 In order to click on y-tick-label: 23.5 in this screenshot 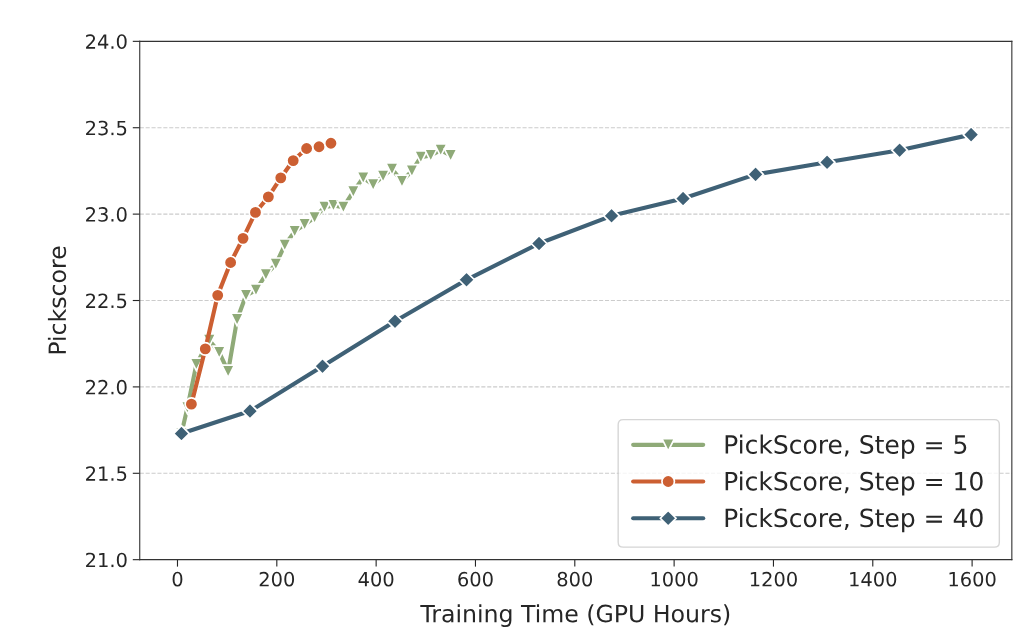, I will do `click(106, 128)`.